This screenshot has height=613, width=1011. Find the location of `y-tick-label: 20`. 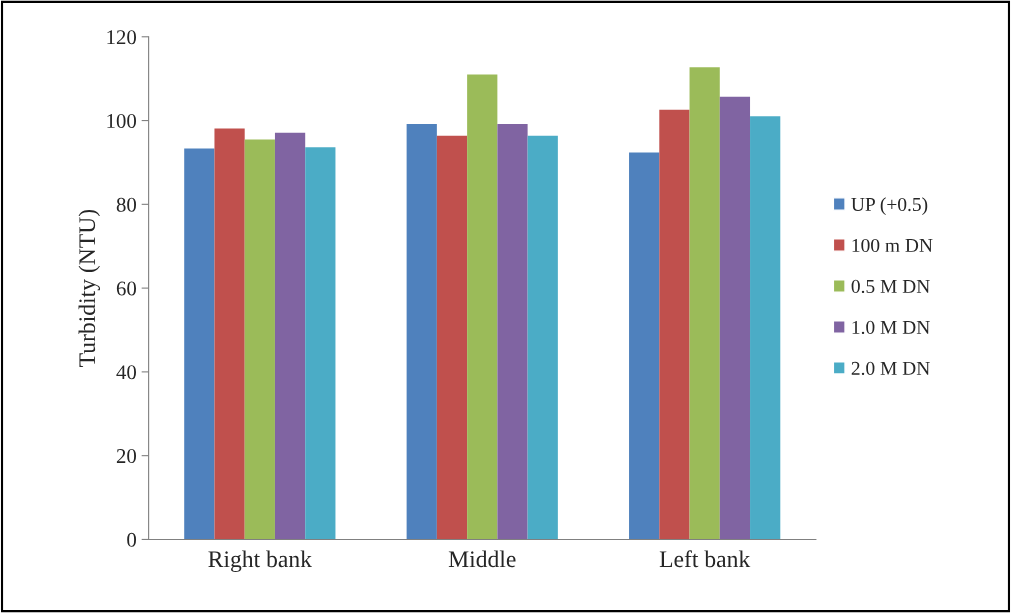

y-tick-label: 20 is located at coordinates (126, 456).